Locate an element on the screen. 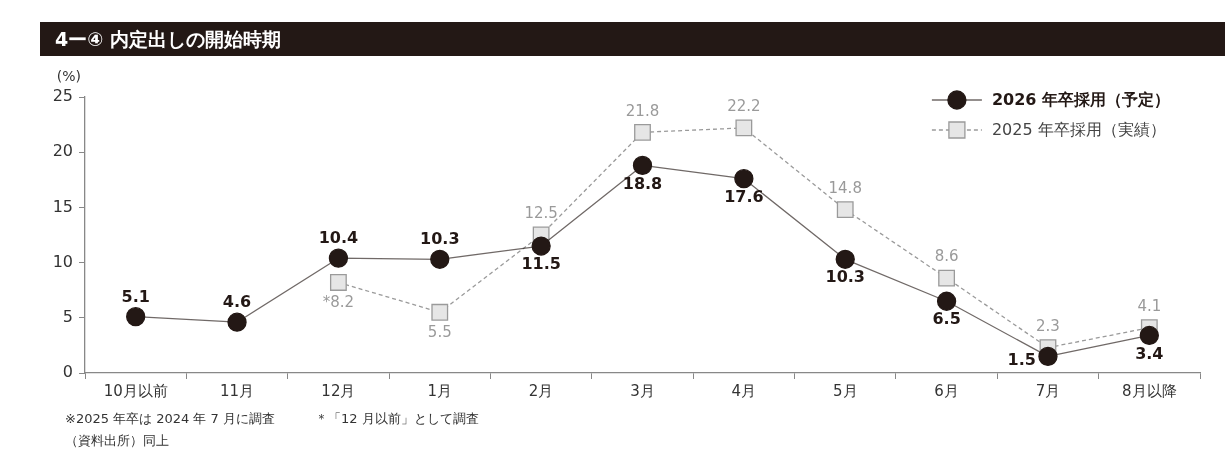  y-axis-title: (%) is located at coordinates (68, 76).